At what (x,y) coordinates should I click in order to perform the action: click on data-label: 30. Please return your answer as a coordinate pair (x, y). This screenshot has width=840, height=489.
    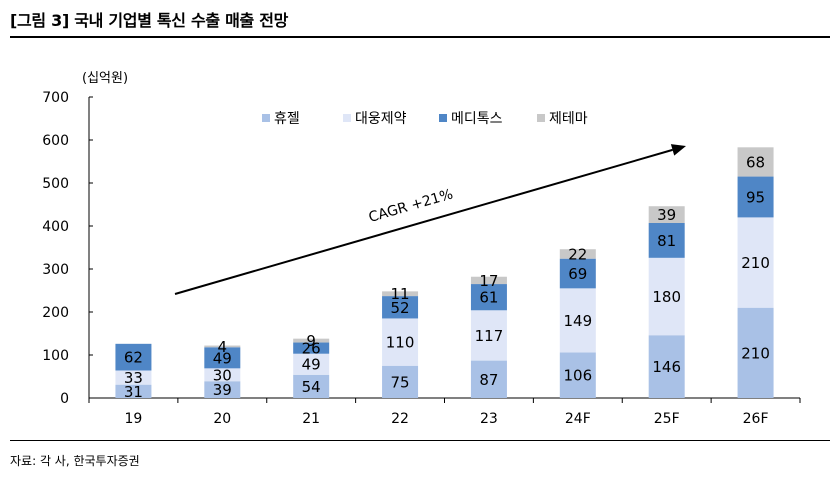
    Looking at the image, I should click on (222, 375).